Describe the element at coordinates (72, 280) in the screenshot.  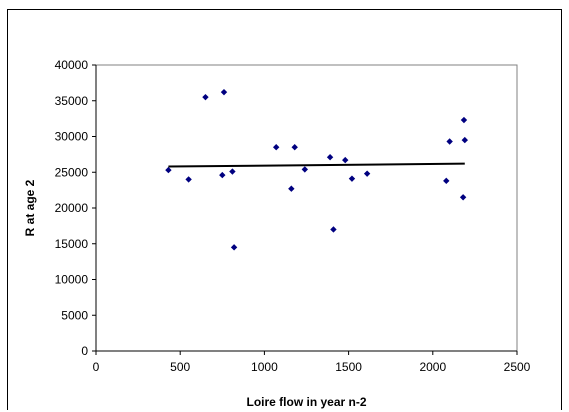
I see `y-tick-label: 10000` at that location.